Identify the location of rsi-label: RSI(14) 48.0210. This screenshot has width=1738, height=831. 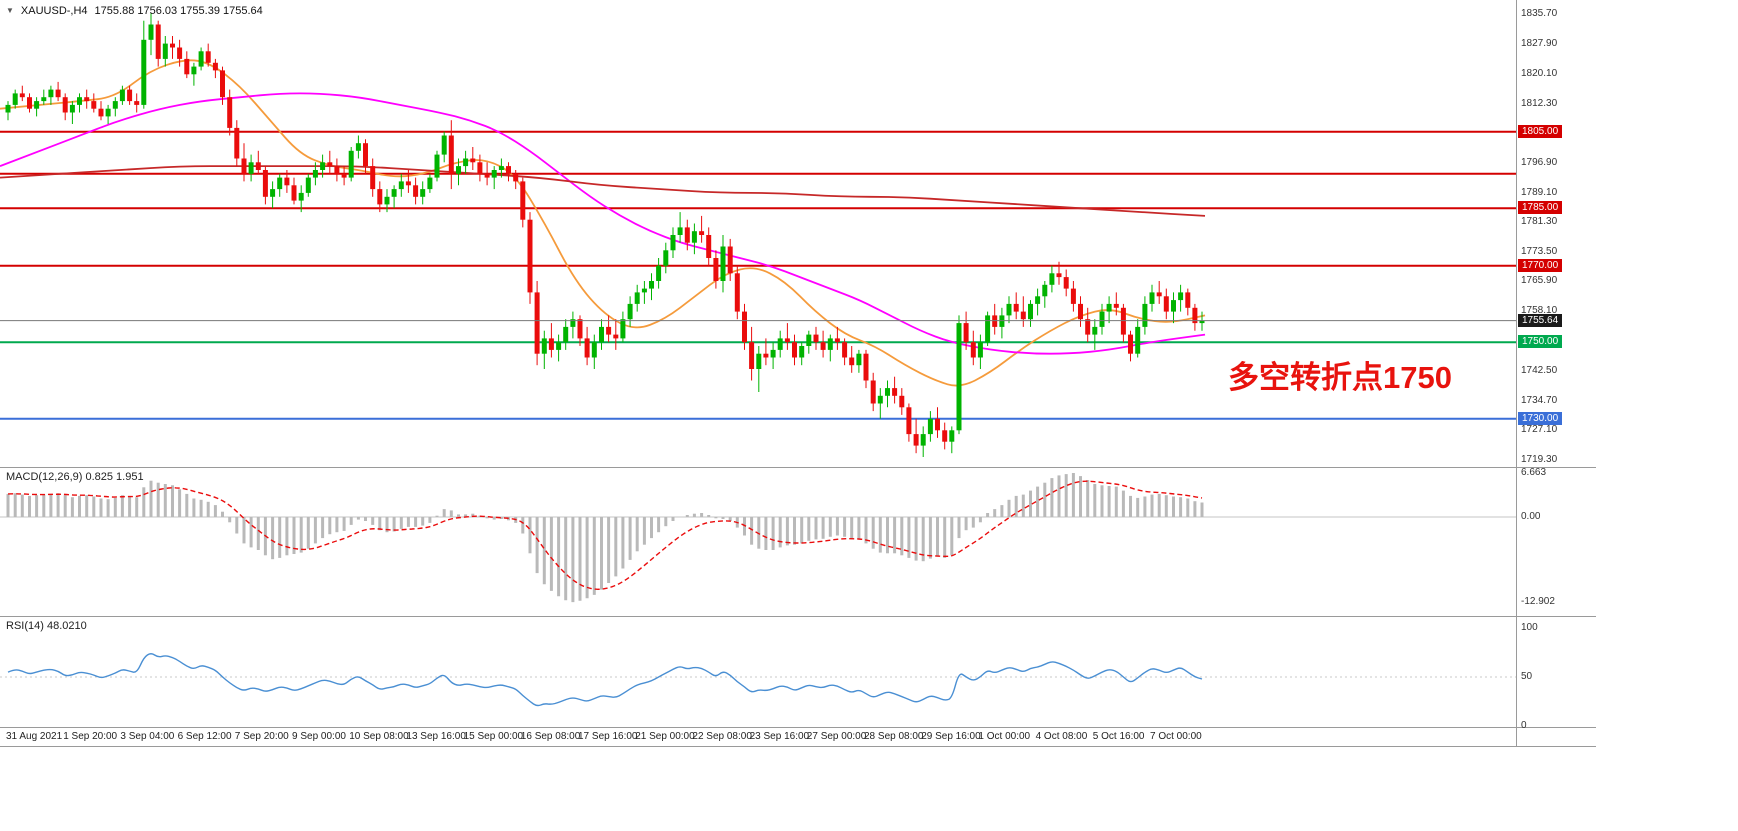
(46, 626).